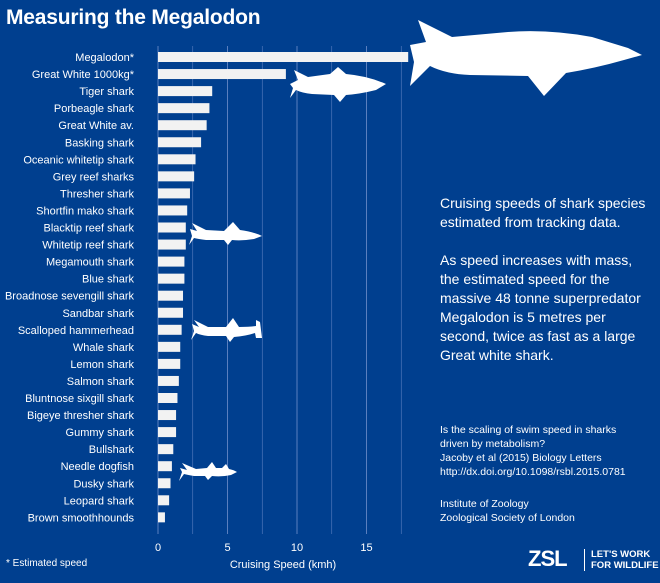  What do you see at coordinates (528, 430) in the screenshot?
I see `reference-line: Is the scaling of swim speed in sharks` at bounding box center [528, 430].